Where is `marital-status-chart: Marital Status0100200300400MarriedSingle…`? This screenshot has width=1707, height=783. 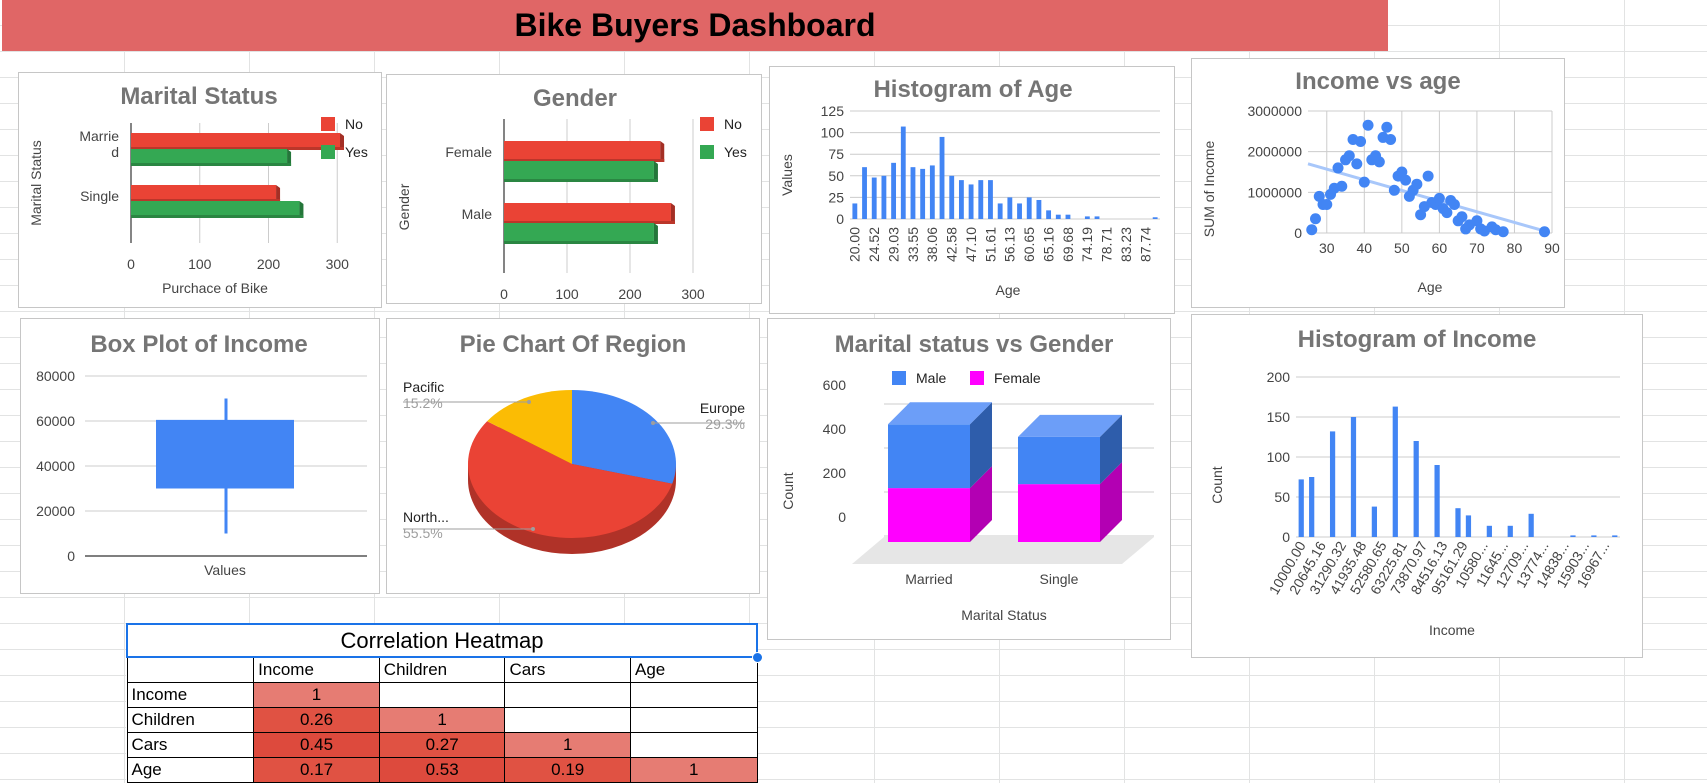
marital-status-chart: Marital Status0100200300400MarriedSingle… is located at coordinates (200, 190).